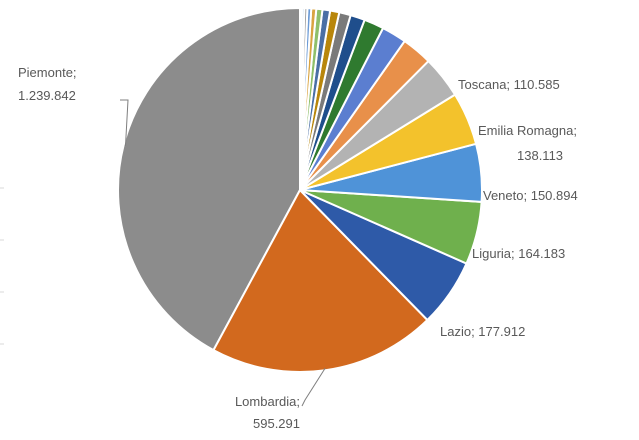 The image size is (639, 440). I want to click on pie-slice-lombardia, so click(320, 280).